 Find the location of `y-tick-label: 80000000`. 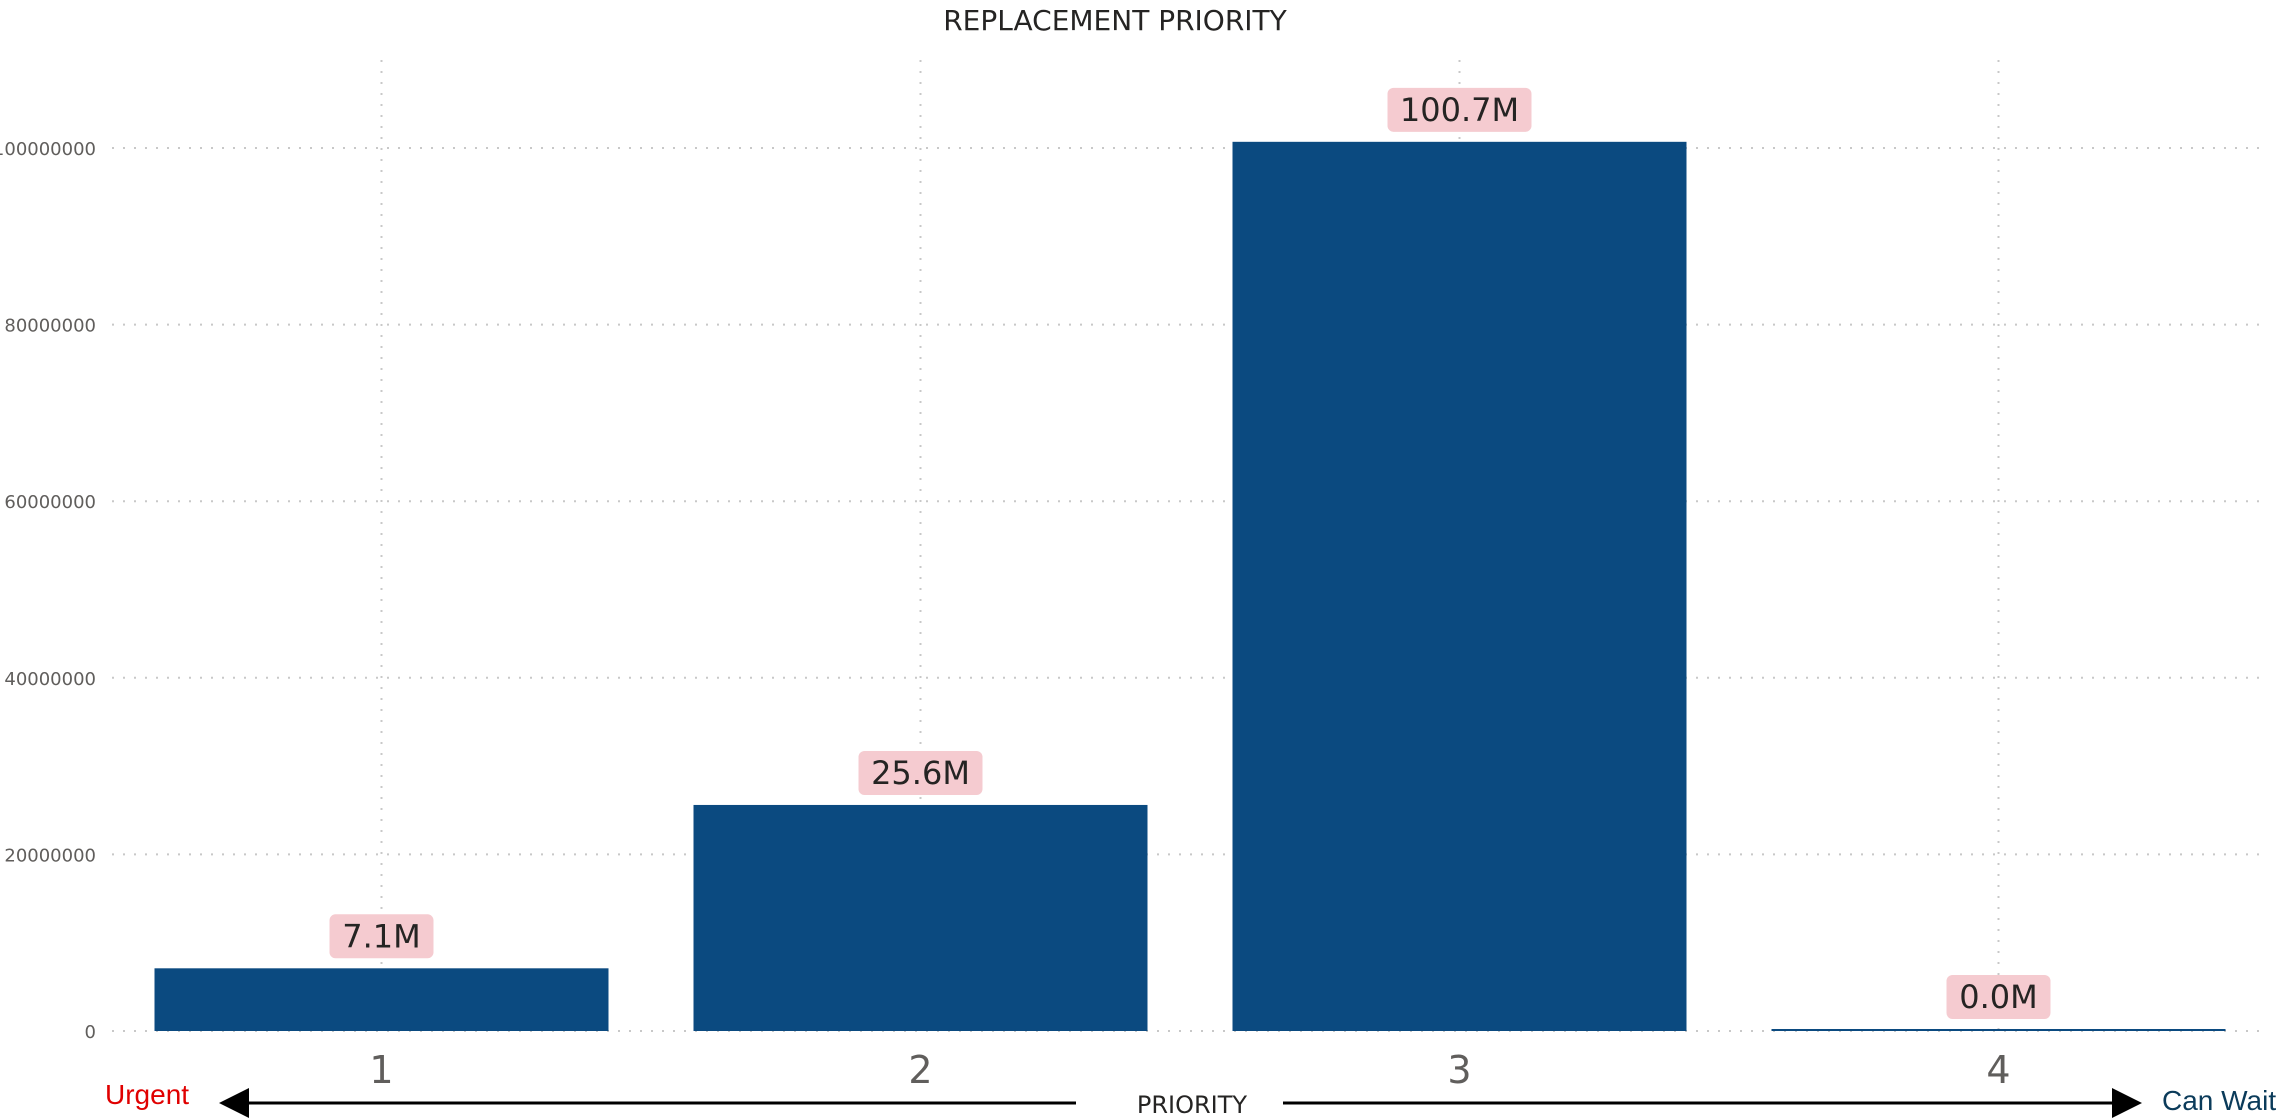

y-tick-label: 80000000 is located at coordinates (50, 326).